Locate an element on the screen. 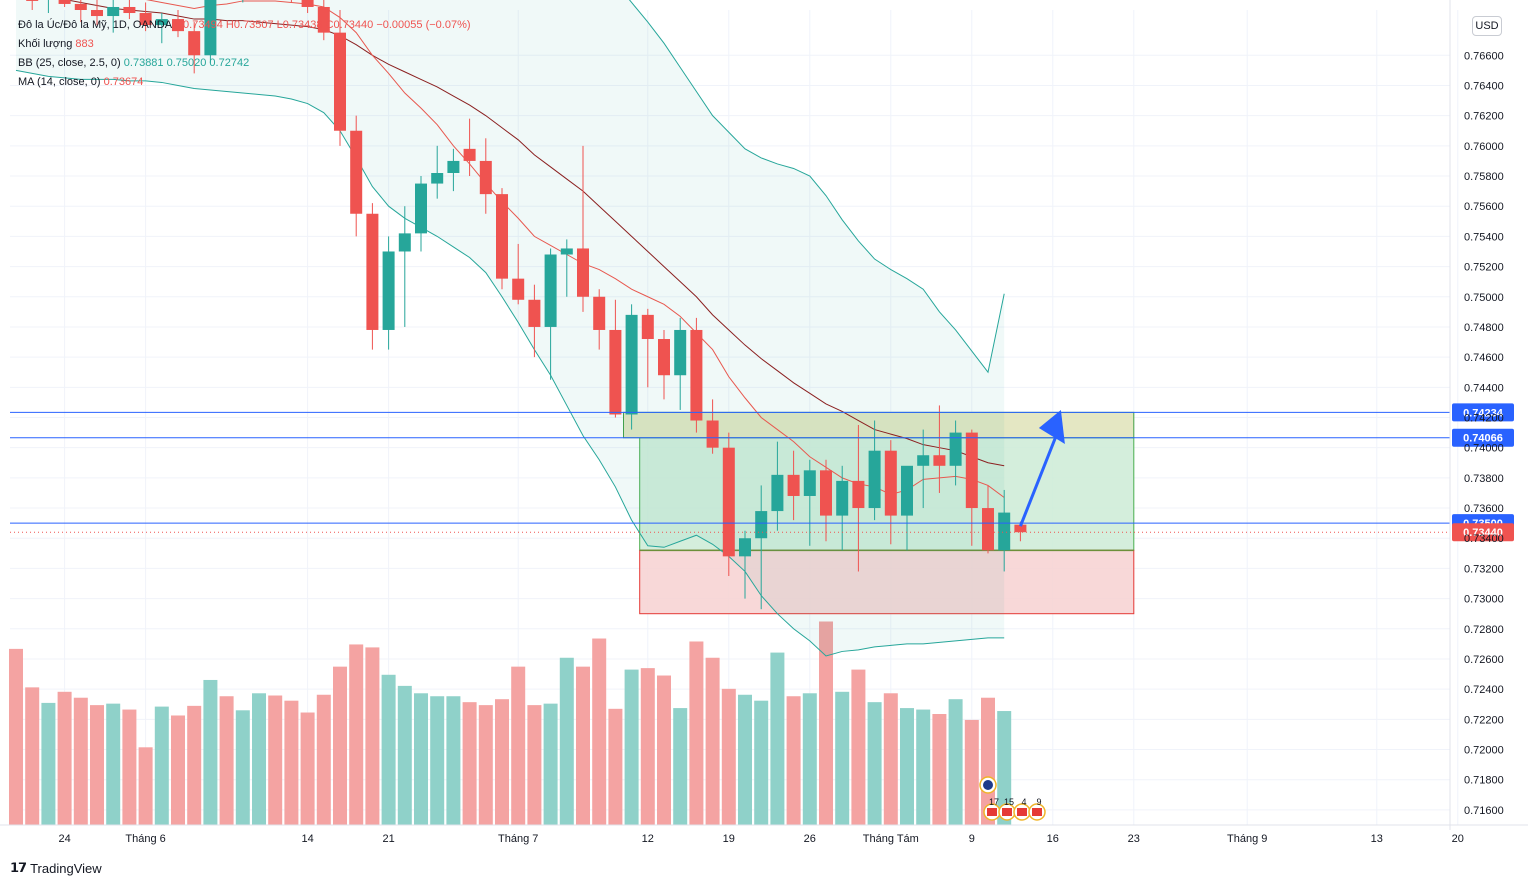  trend-arrow is located at coordinates (1042, 468).